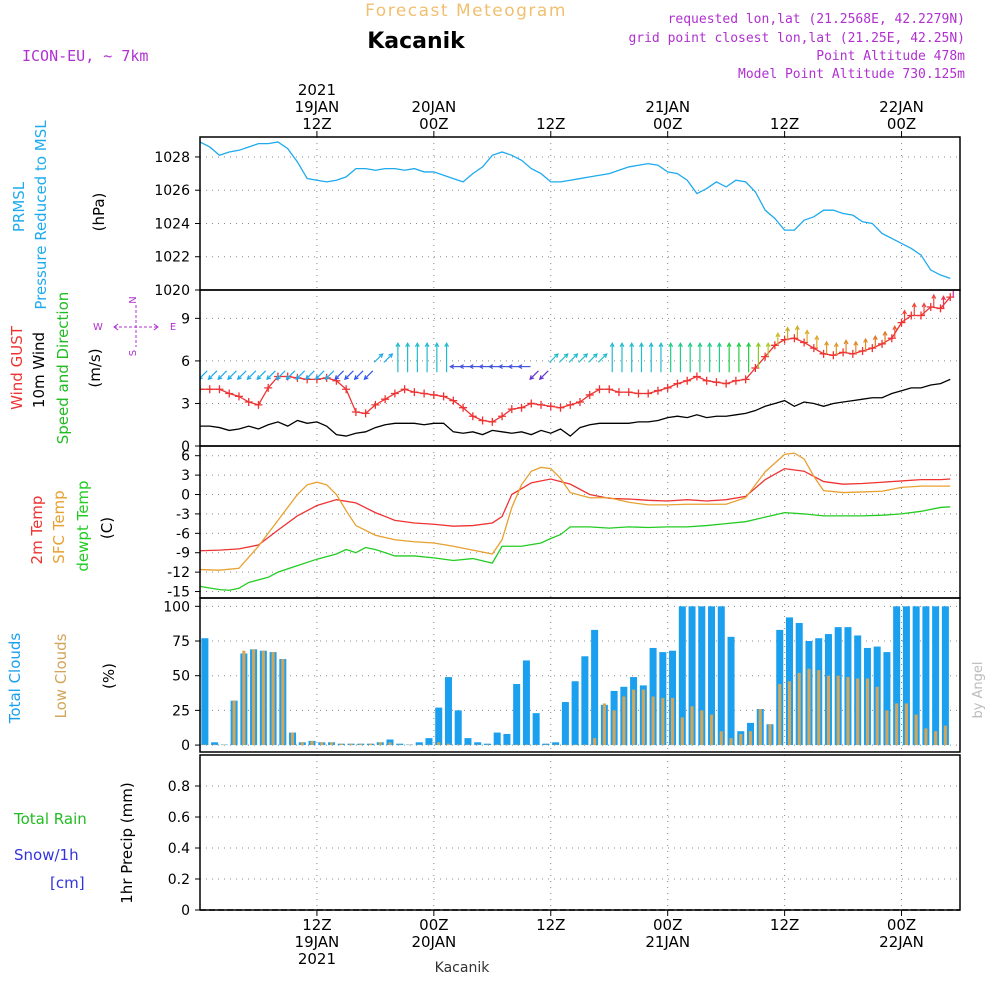 Image resolution: width=1000 pixels, height=1000 pixels. Describe the element at coordinates (181, 642) in the screenshot. I see `clouds-ytick-label: 75` at that location.